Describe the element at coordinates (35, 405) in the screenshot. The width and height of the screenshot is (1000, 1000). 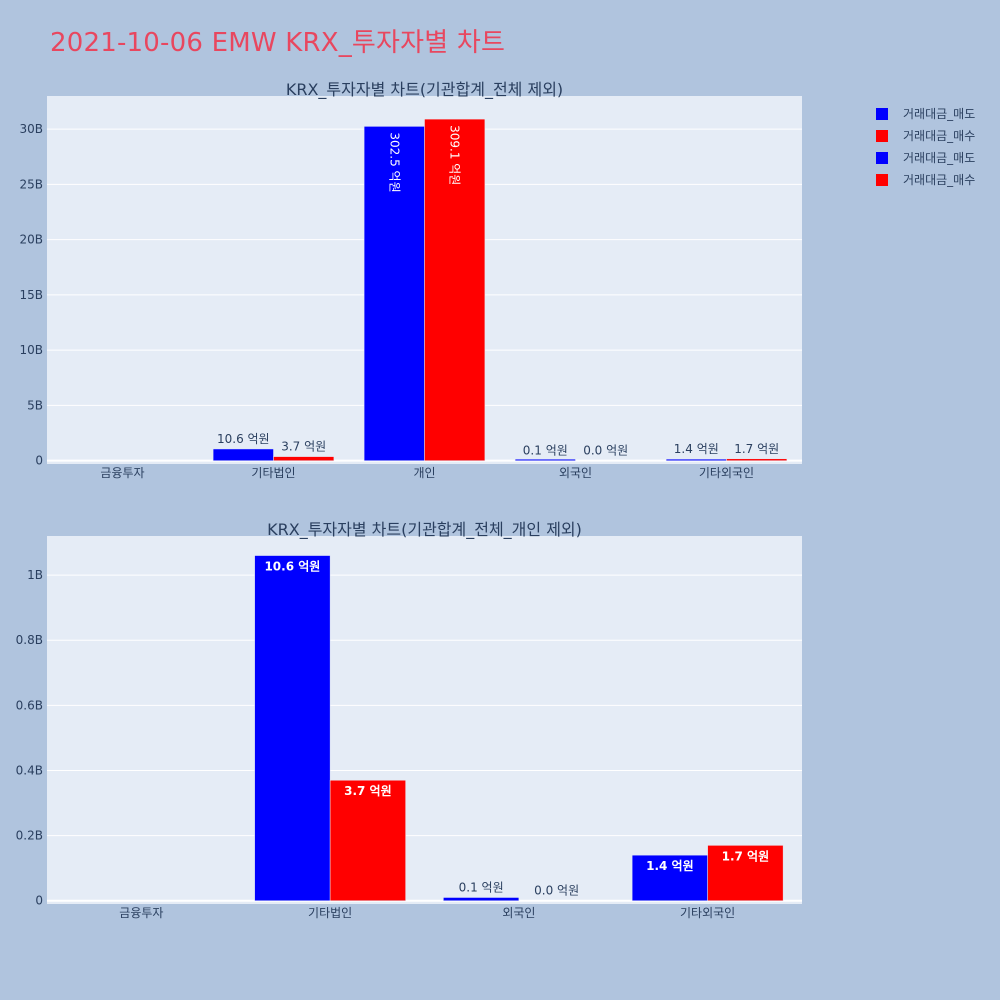
I see `y-tick-label: 5B` at that location.